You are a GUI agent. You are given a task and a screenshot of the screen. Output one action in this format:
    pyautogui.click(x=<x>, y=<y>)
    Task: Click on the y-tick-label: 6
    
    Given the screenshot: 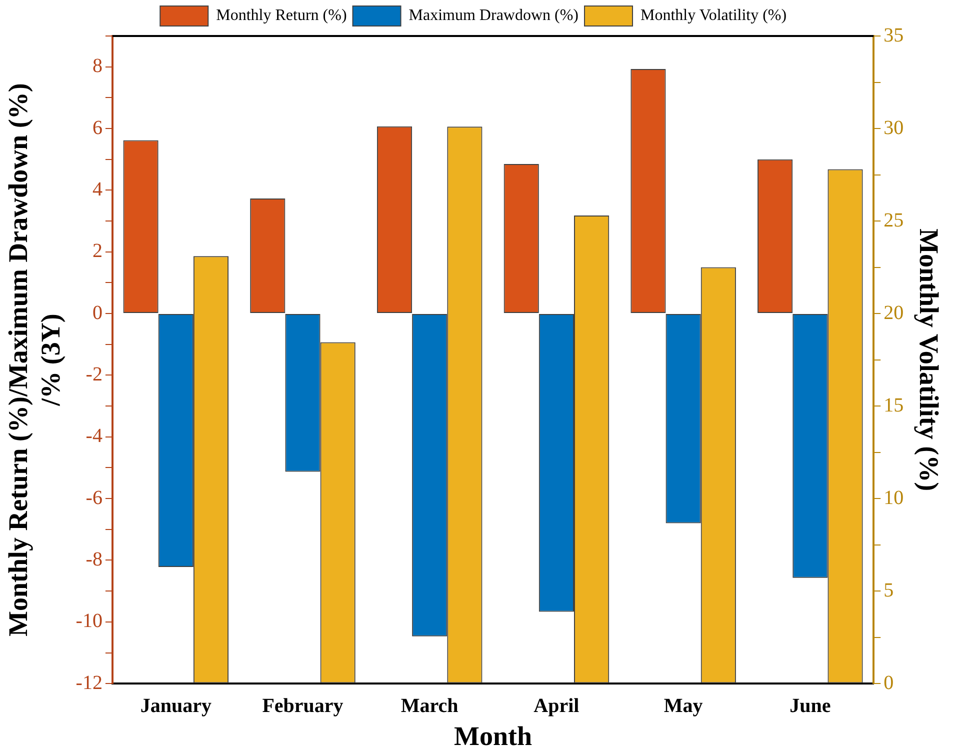 What is the action you would take?
    pyautogui.click(x=97, y=127)
    